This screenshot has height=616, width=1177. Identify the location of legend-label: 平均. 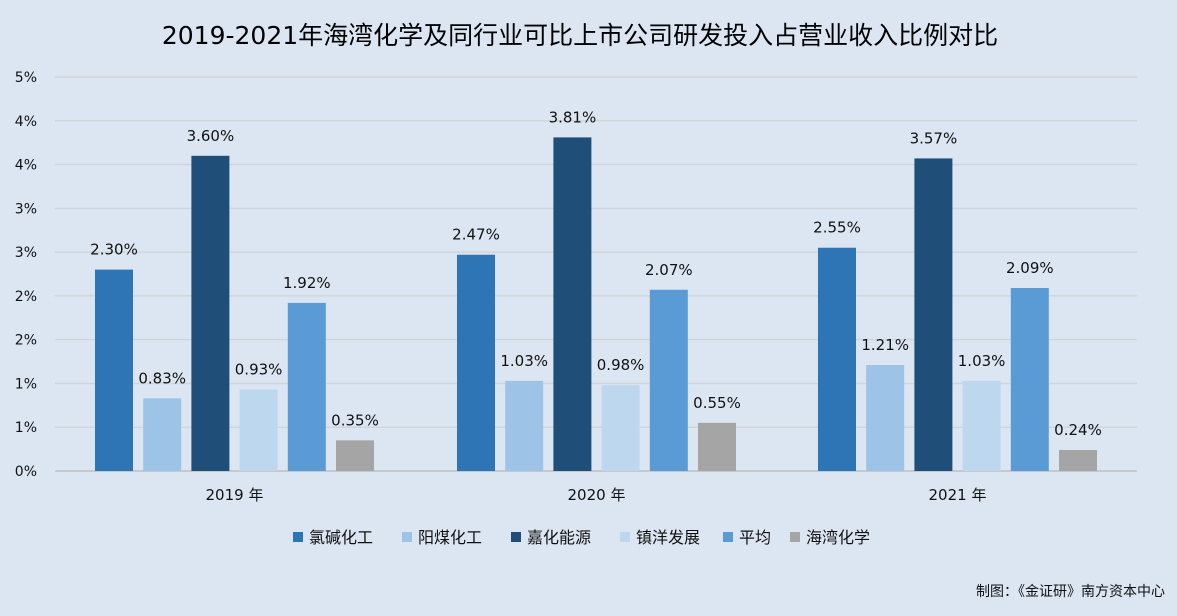
(755, 537).